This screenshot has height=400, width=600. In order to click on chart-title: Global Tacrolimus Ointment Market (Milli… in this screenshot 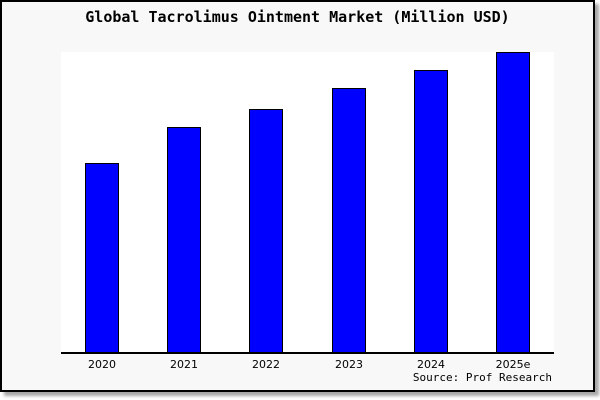, I will do `click(297, 17)`.